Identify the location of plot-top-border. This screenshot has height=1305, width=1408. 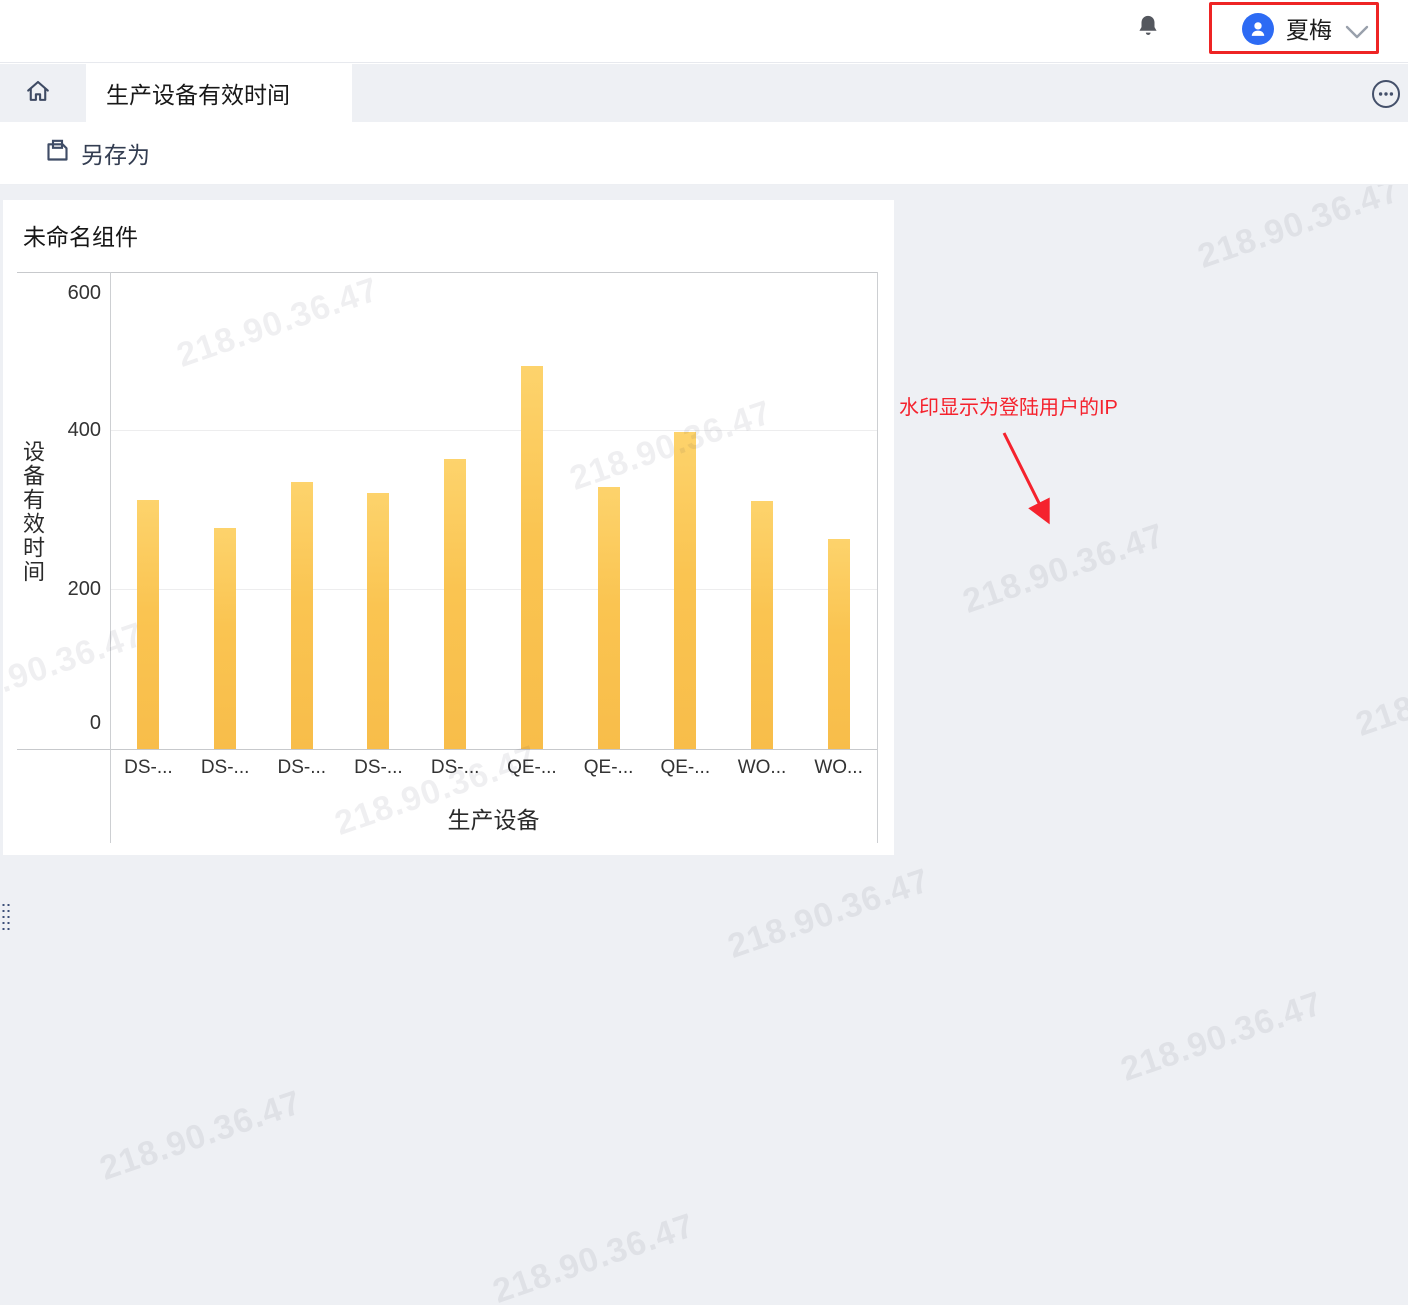
(447, 272).